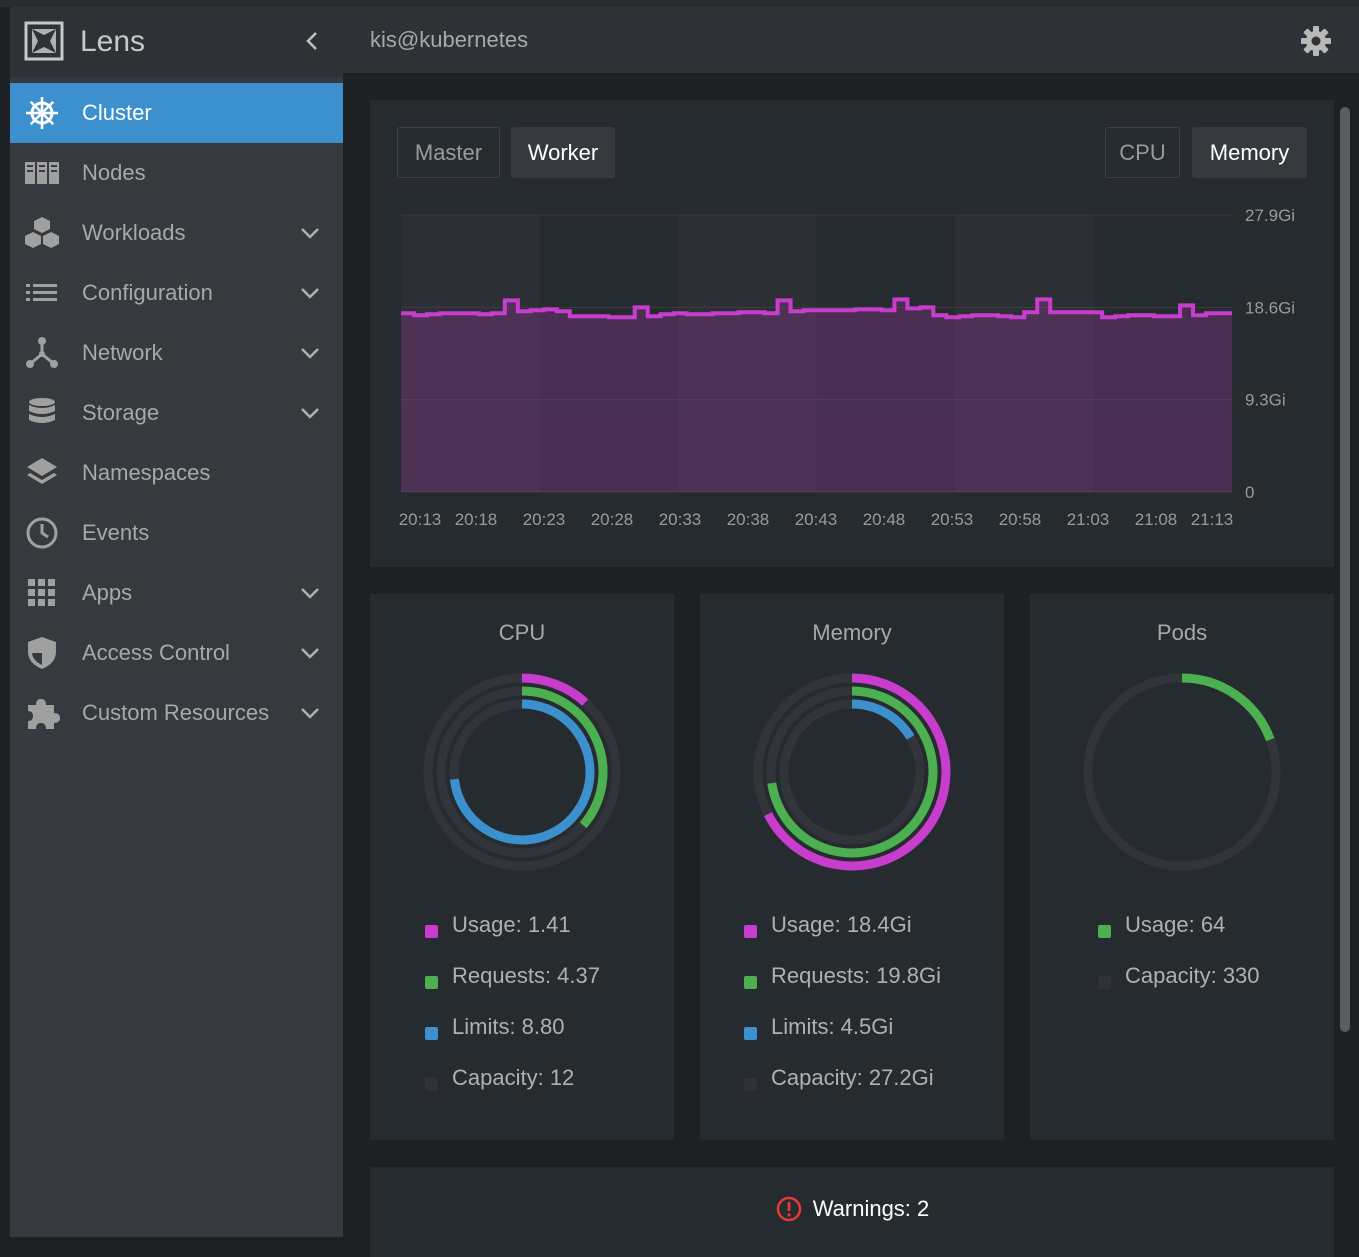 The image size is (1359, 1257). I want to click on window-left-edge, so click(5, 622).